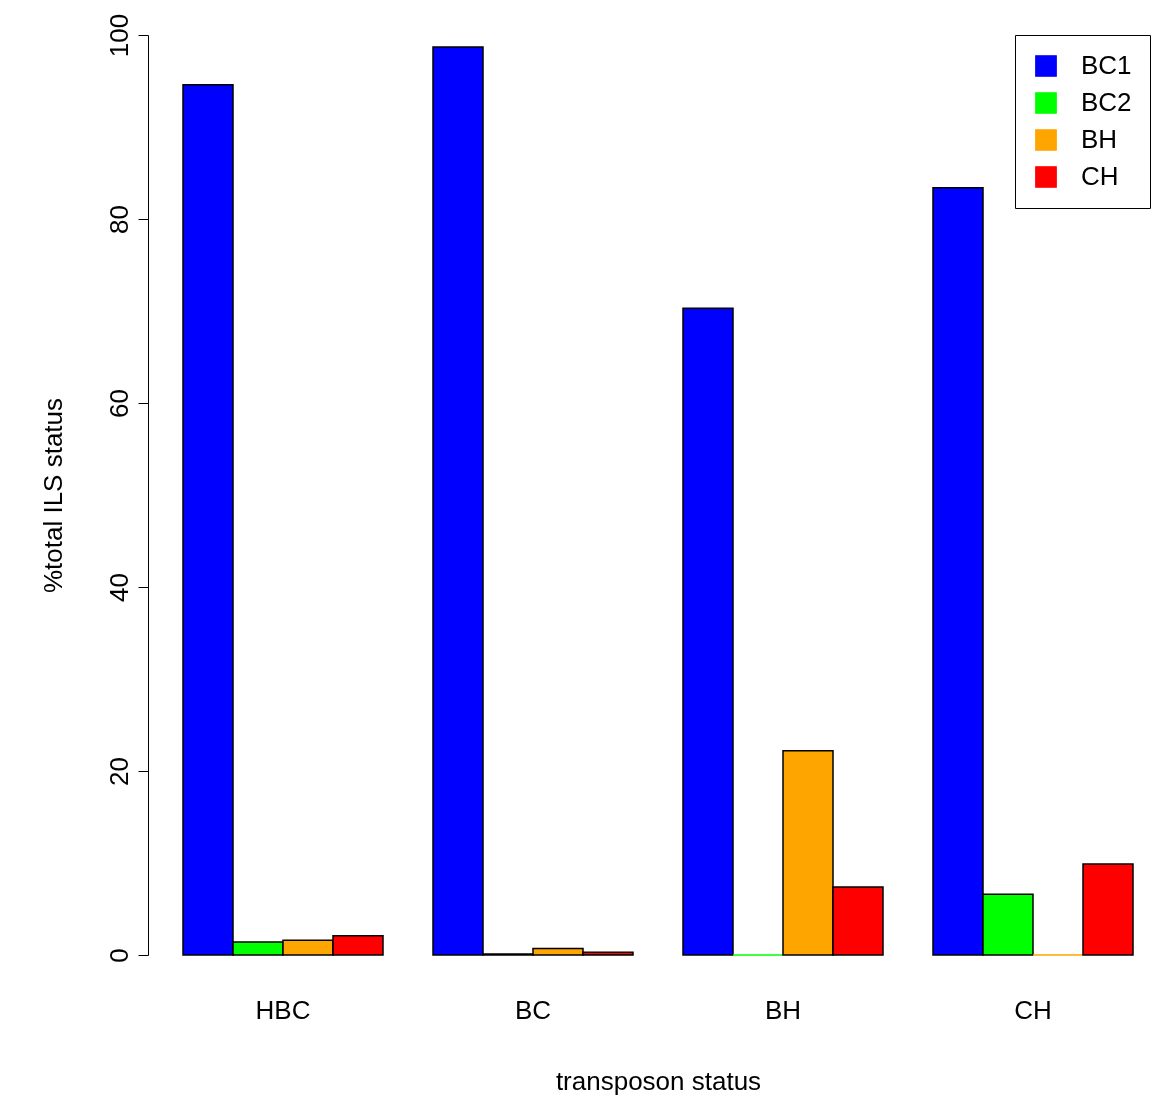 The width and height of the screenshot is (1151, 1095). I want to click on y-tick-label: 20, so click(118, 771).